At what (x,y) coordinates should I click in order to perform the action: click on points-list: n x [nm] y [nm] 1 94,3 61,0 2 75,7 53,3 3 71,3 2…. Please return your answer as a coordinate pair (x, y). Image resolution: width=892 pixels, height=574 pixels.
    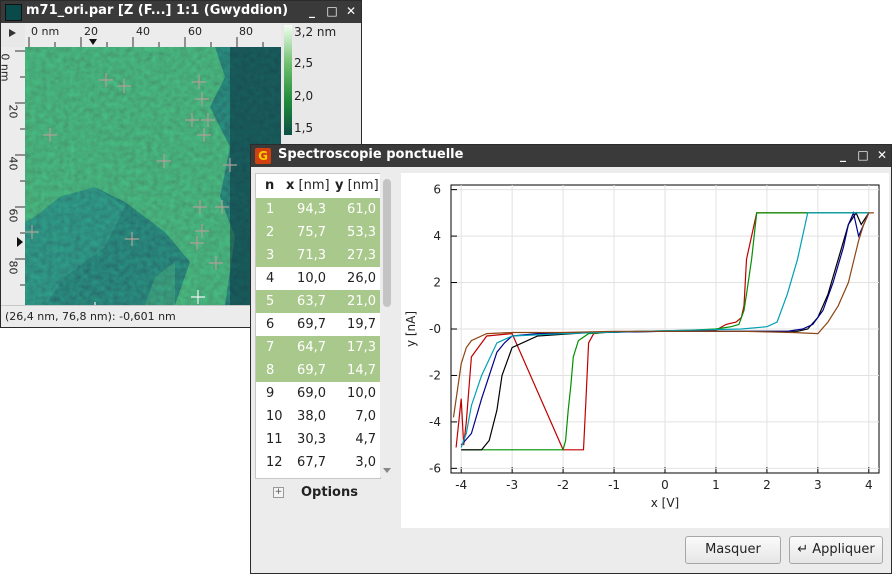
    Looking at the image, I should click on (318, 326).